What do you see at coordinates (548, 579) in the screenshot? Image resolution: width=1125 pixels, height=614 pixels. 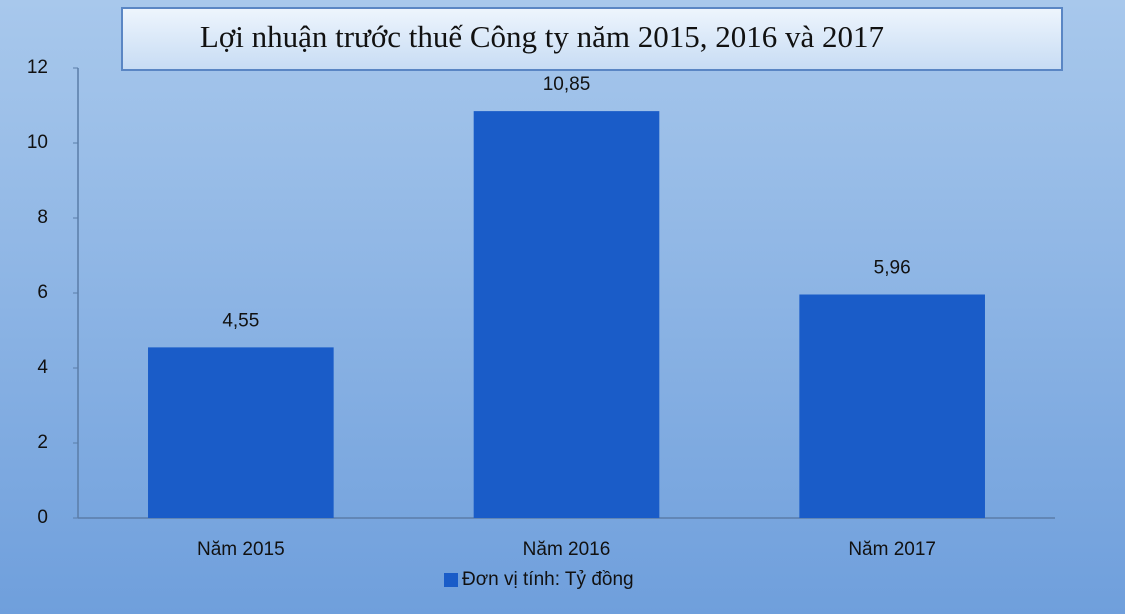 I see `legend-label: Đơn vị tính: Tỷ đồng` at bounding box center [548, 579].